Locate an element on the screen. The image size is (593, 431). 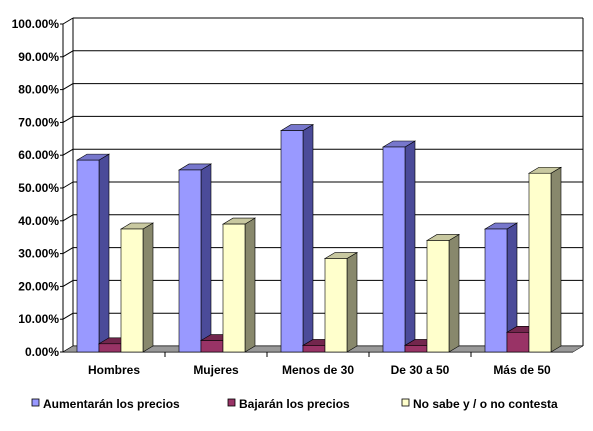
legend-item: Aumentarán los precios is located at coordinates (105, 404).